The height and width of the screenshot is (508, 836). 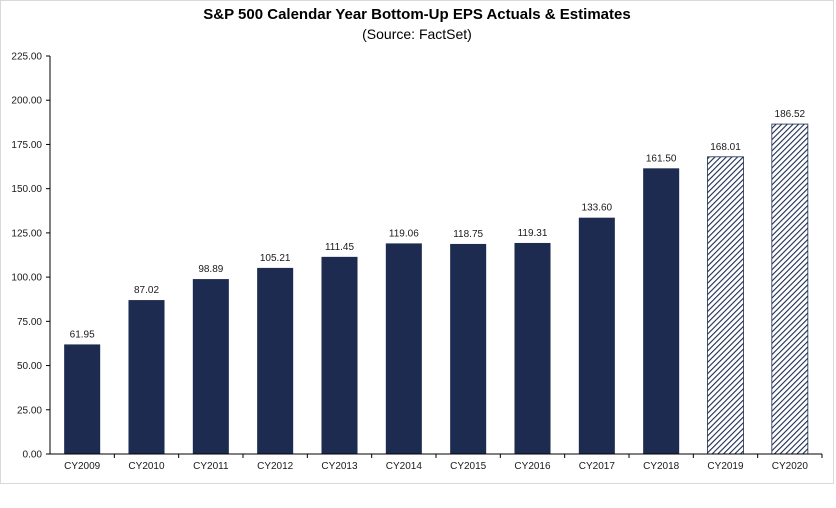 I want to click on data-label-cy2017: 133.60, so click(x=597, y=208).